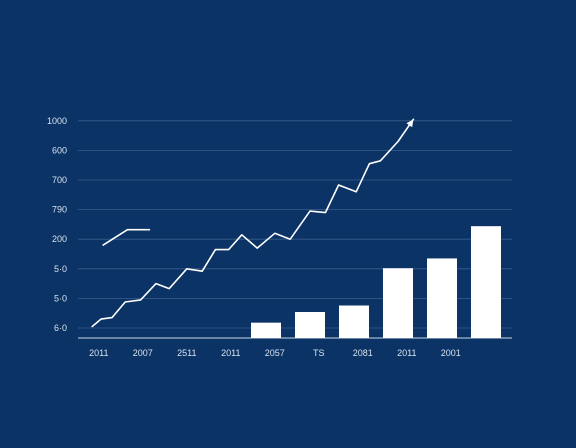 This screenshot has height=448, width=576. What do you see at coordinates (363, 353) in the screenshot?
I see `x-tick-label: 2081` at bounding box center [363, 353].